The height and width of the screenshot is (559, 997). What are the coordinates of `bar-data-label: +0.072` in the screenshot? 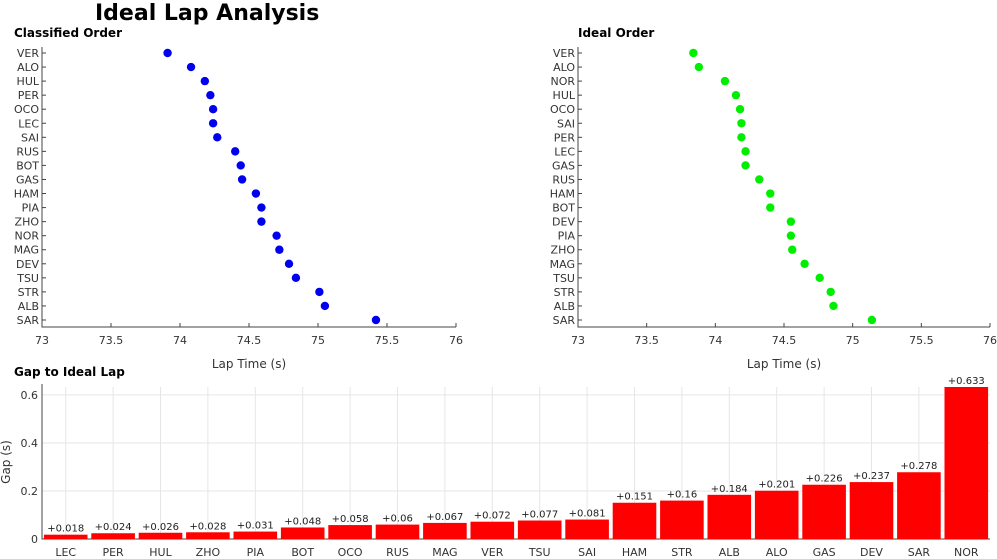 It's located at (492, 516).